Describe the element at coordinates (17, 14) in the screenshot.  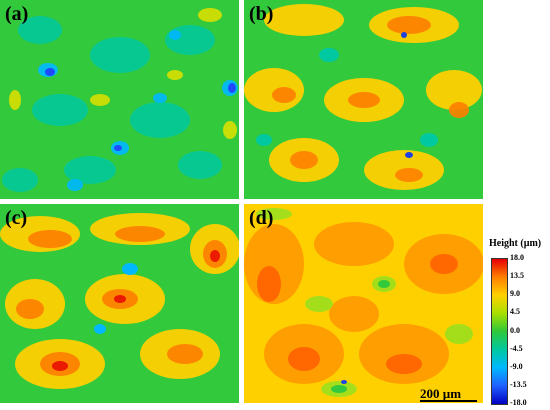
I see `panel-label: (a)` at that location.